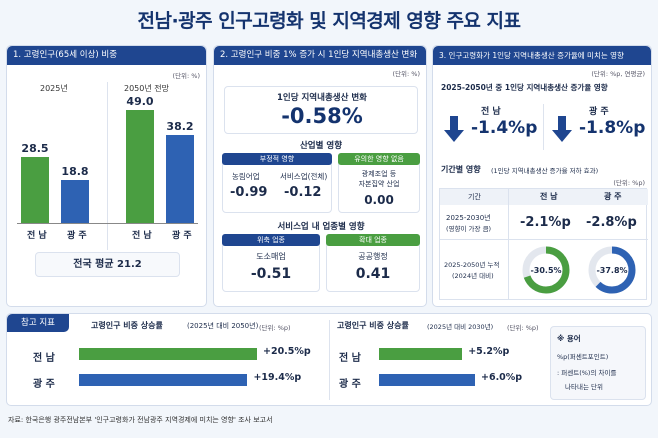  What do you see at coordinates (329, 21) in the screenshot?
I see `page-title: 전남·광주 인구고령화 및 지역경제 영향 주요 지표` at bounding box center [329, 21].